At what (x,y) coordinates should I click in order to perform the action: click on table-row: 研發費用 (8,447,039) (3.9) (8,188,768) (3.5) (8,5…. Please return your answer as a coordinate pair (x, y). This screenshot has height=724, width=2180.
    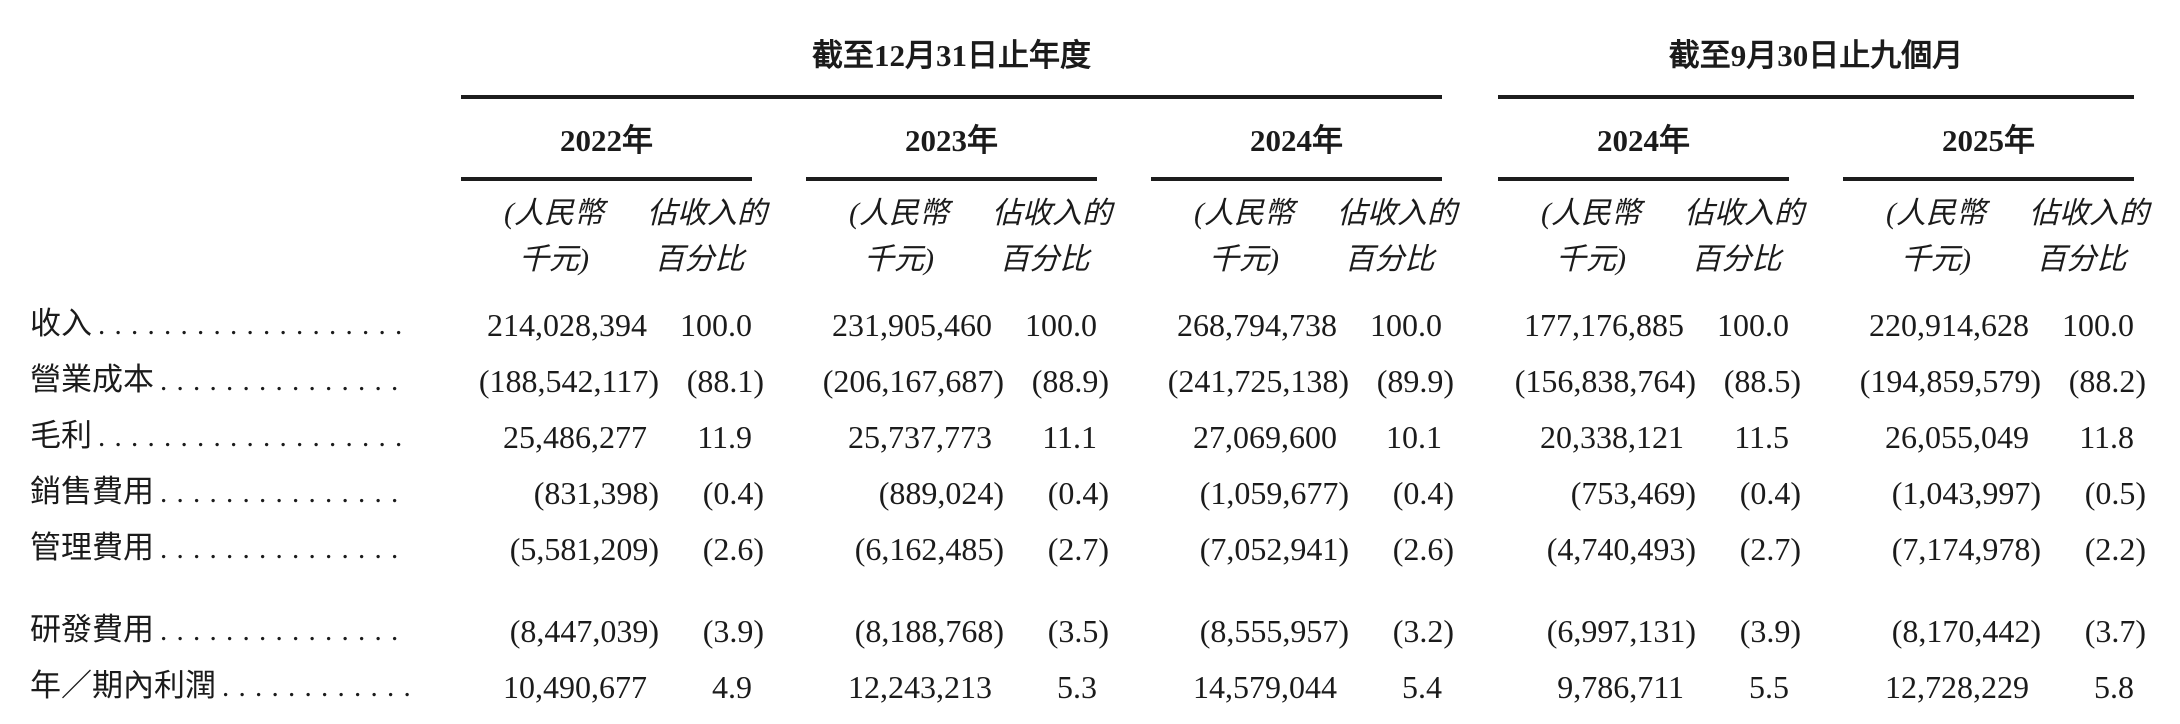
    Looking at the image, I should click on (1088, 608).